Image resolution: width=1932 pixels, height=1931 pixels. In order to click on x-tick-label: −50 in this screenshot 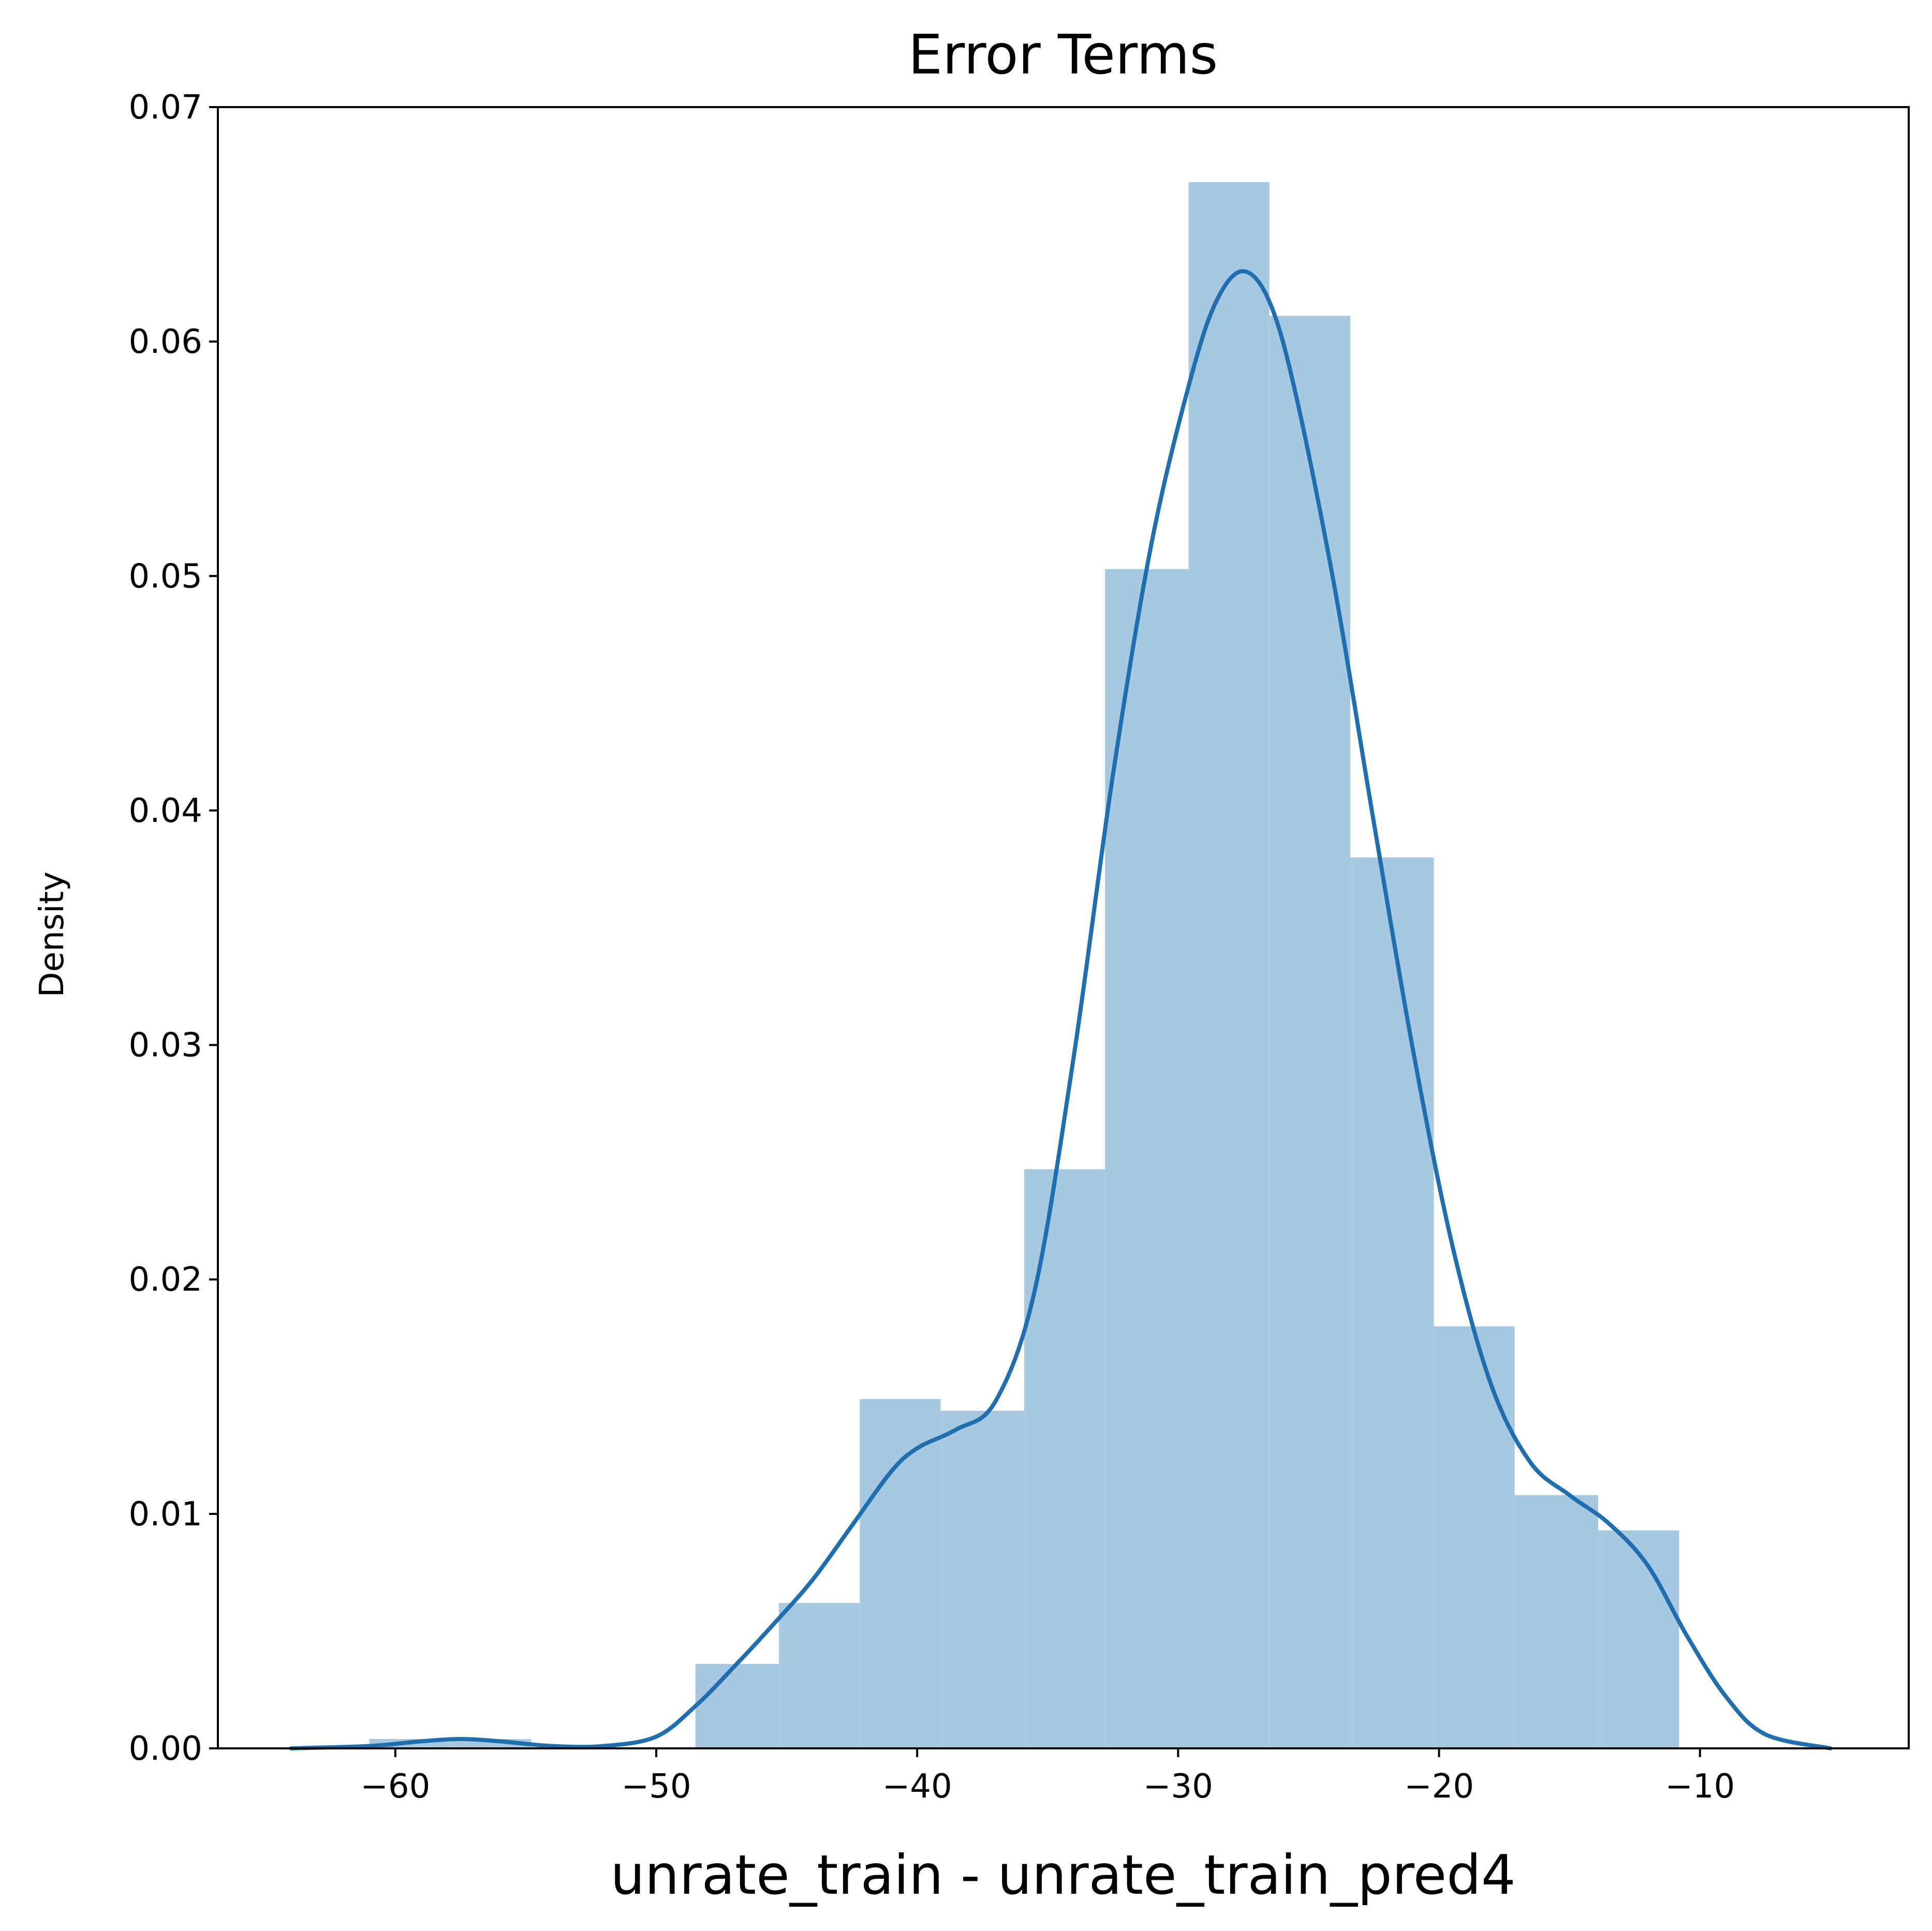, I will do `click(656, 1787)`.